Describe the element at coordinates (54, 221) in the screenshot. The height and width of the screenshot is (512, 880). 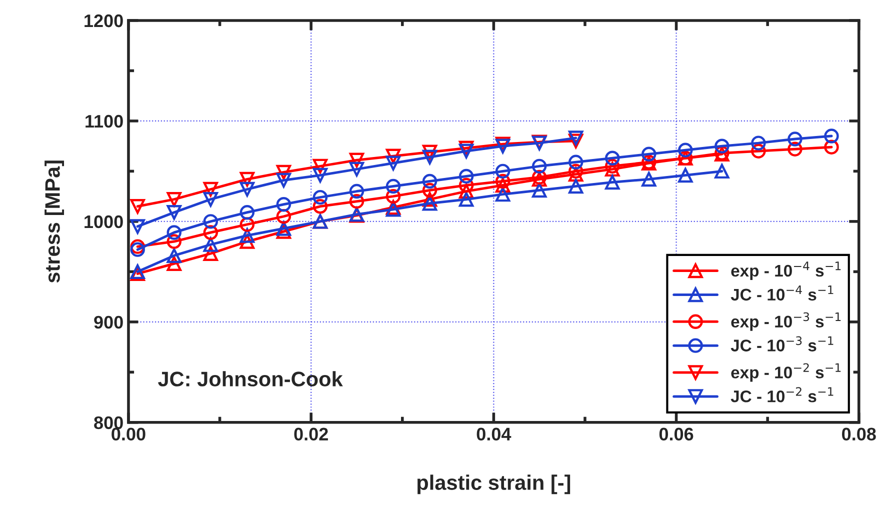
I see `y-axis-title: stress [MPa]` at that location.